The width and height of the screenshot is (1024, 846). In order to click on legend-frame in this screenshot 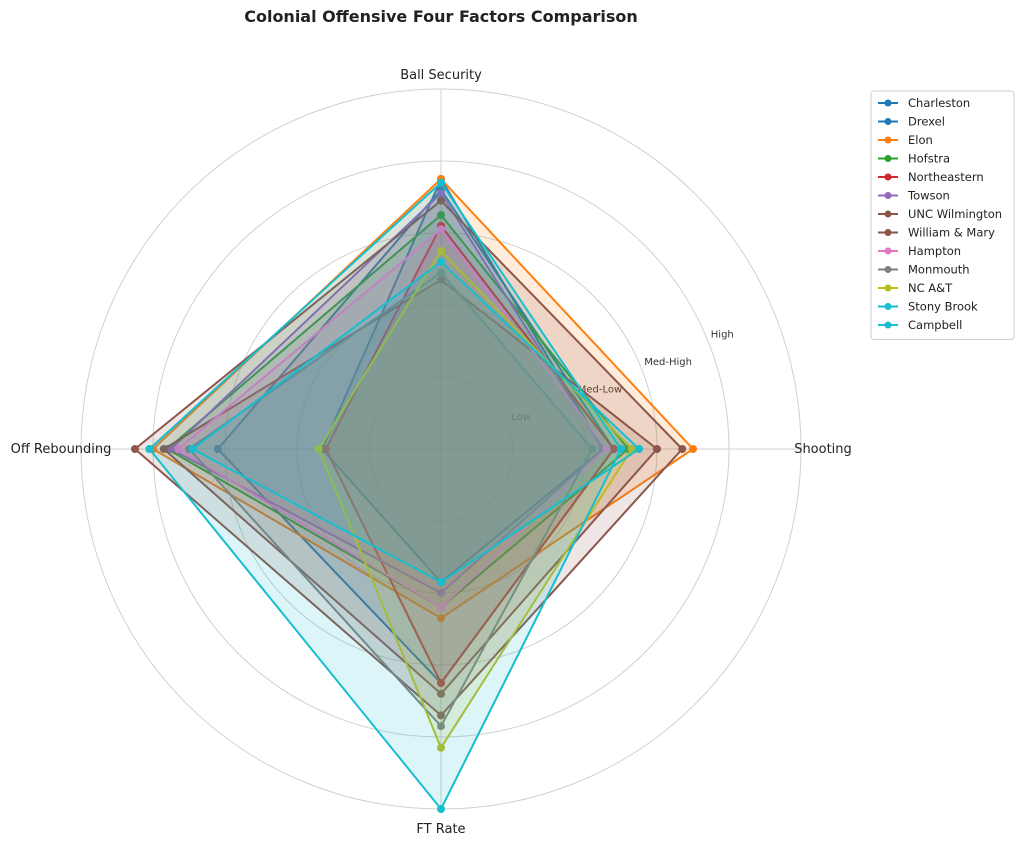, I will do `click(942, 215)`.